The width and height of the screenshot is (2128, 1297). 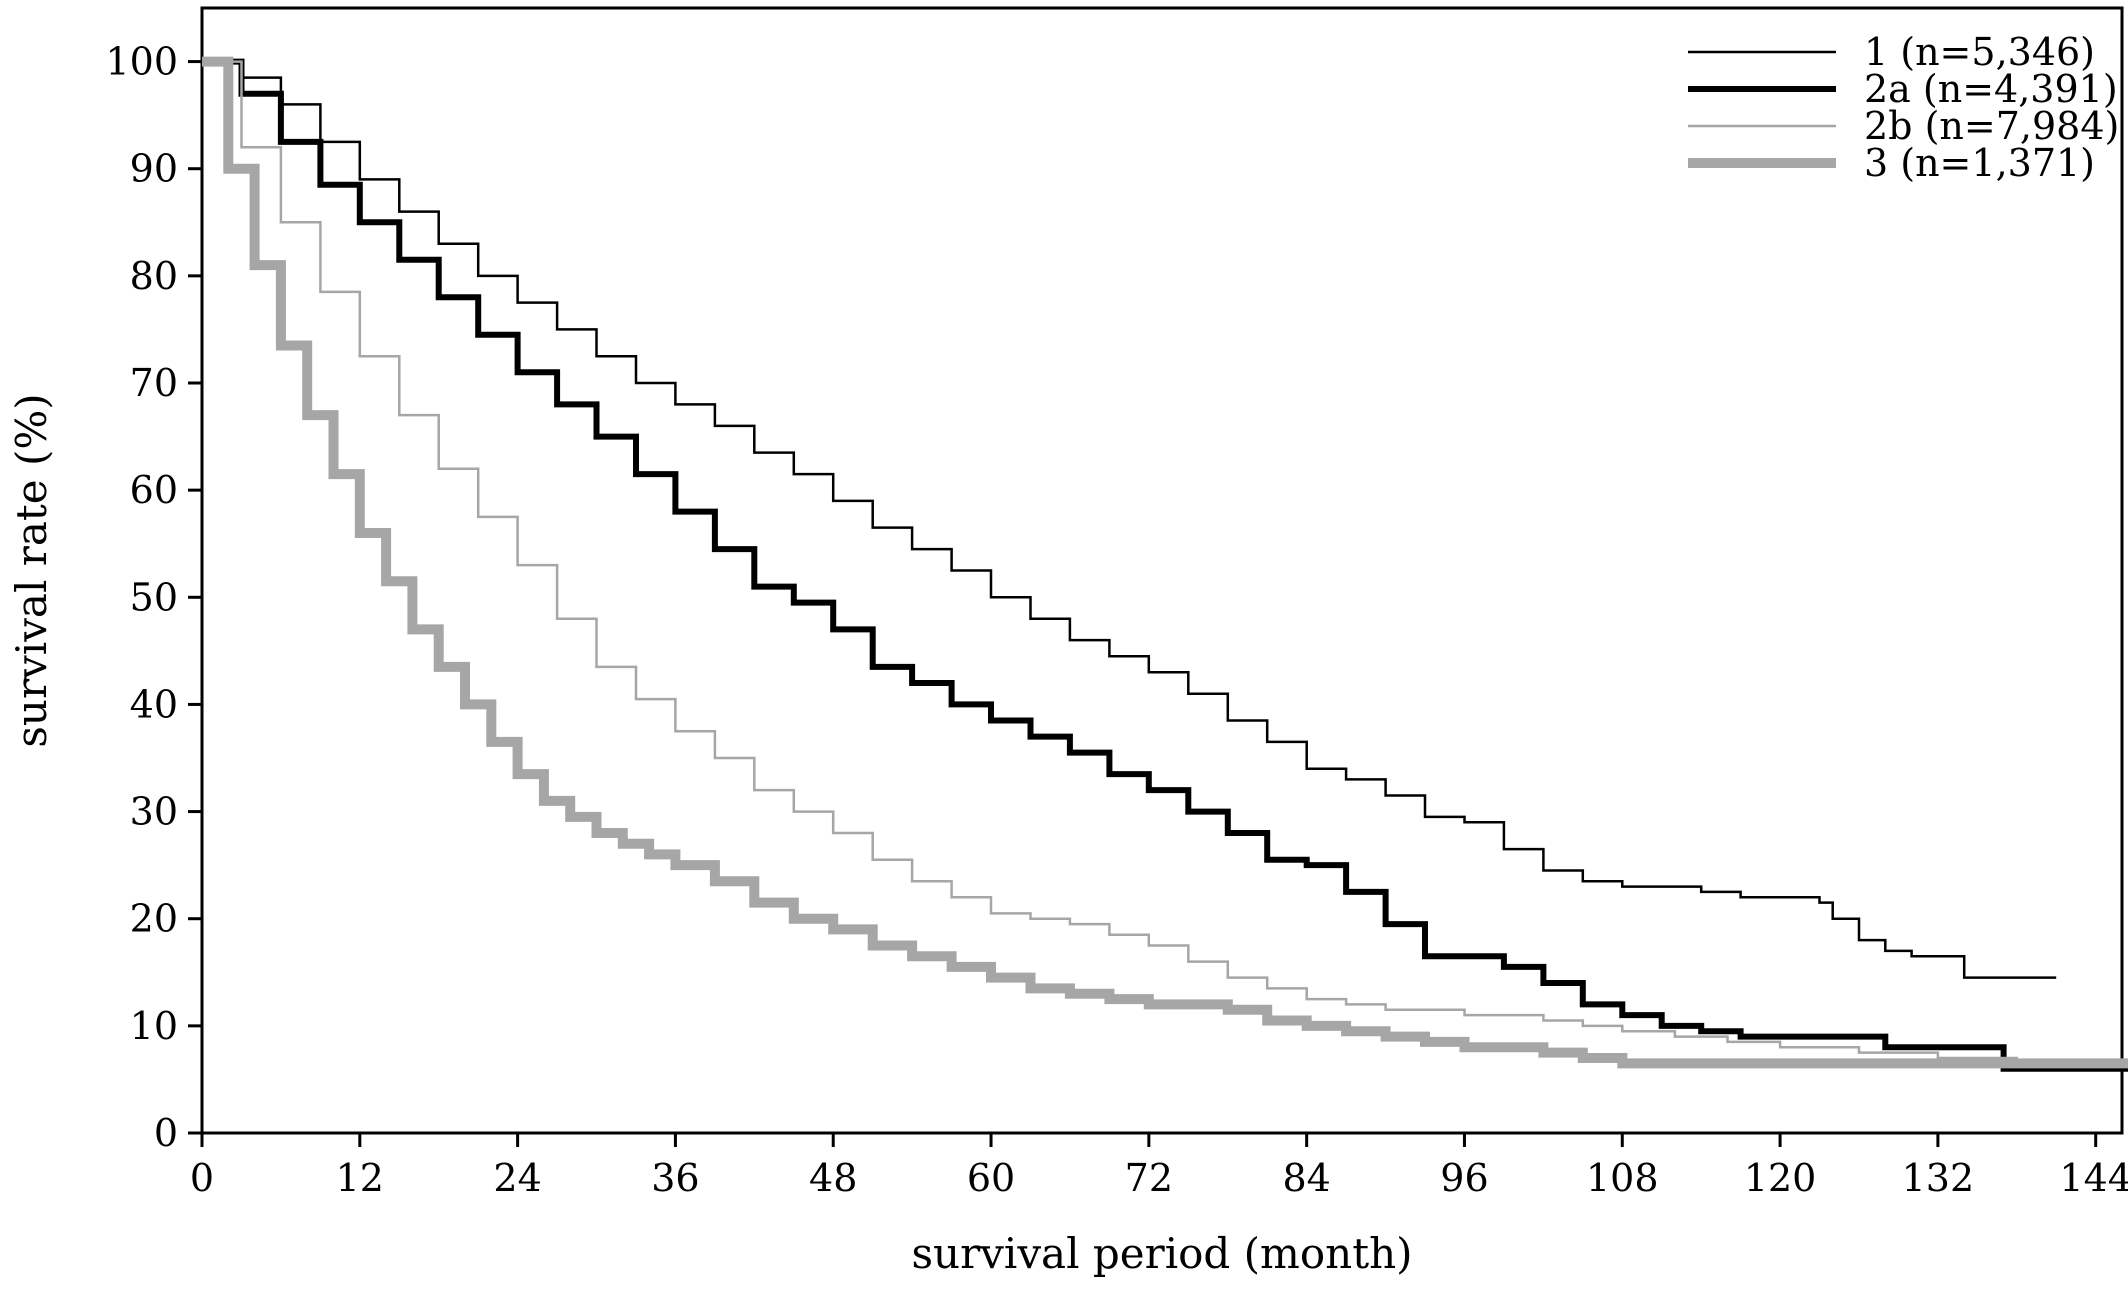 What do you see at coordinates (1979, 52) in the screenshot?
I see `legend-label-1: 1 (n=5,346)` at bounding box center [1979, 52].